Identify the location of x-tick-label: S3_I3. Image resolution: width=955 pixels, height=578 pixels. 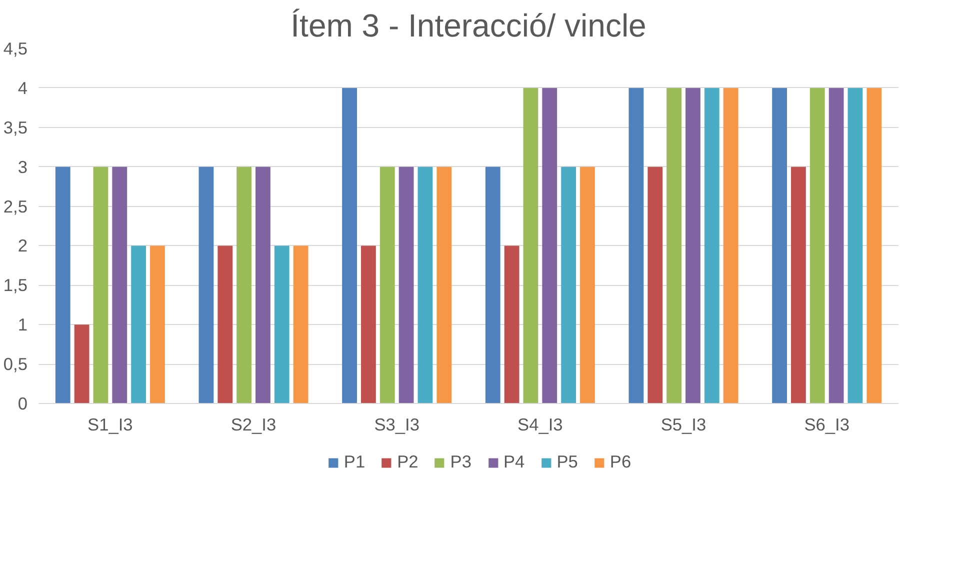
(397, 424).